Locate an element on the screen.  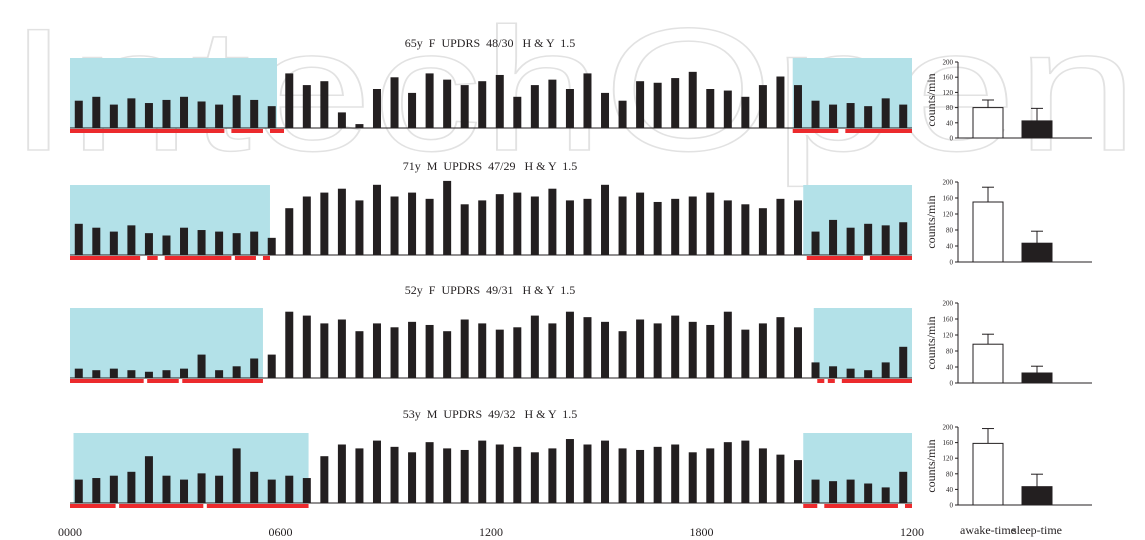
y-tick-label: 200 is located at coordinates (948, 304).